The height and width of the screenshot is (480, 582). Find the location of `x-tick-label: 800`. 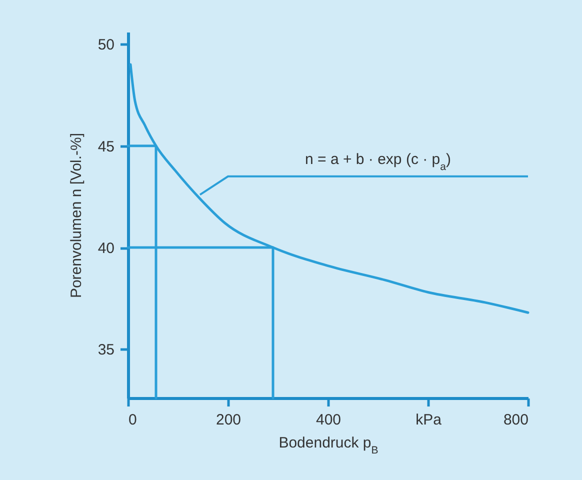

x-tick-label: 800 is located at coordinates (515, 420).